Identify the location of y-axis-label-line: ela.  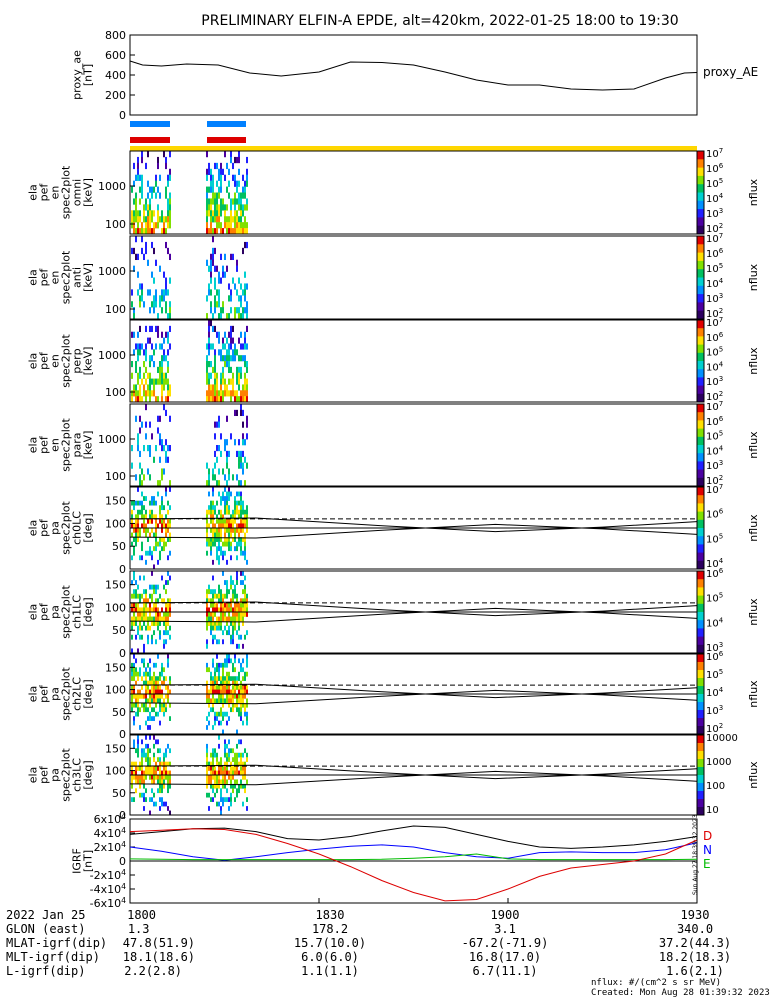
(33, 277).